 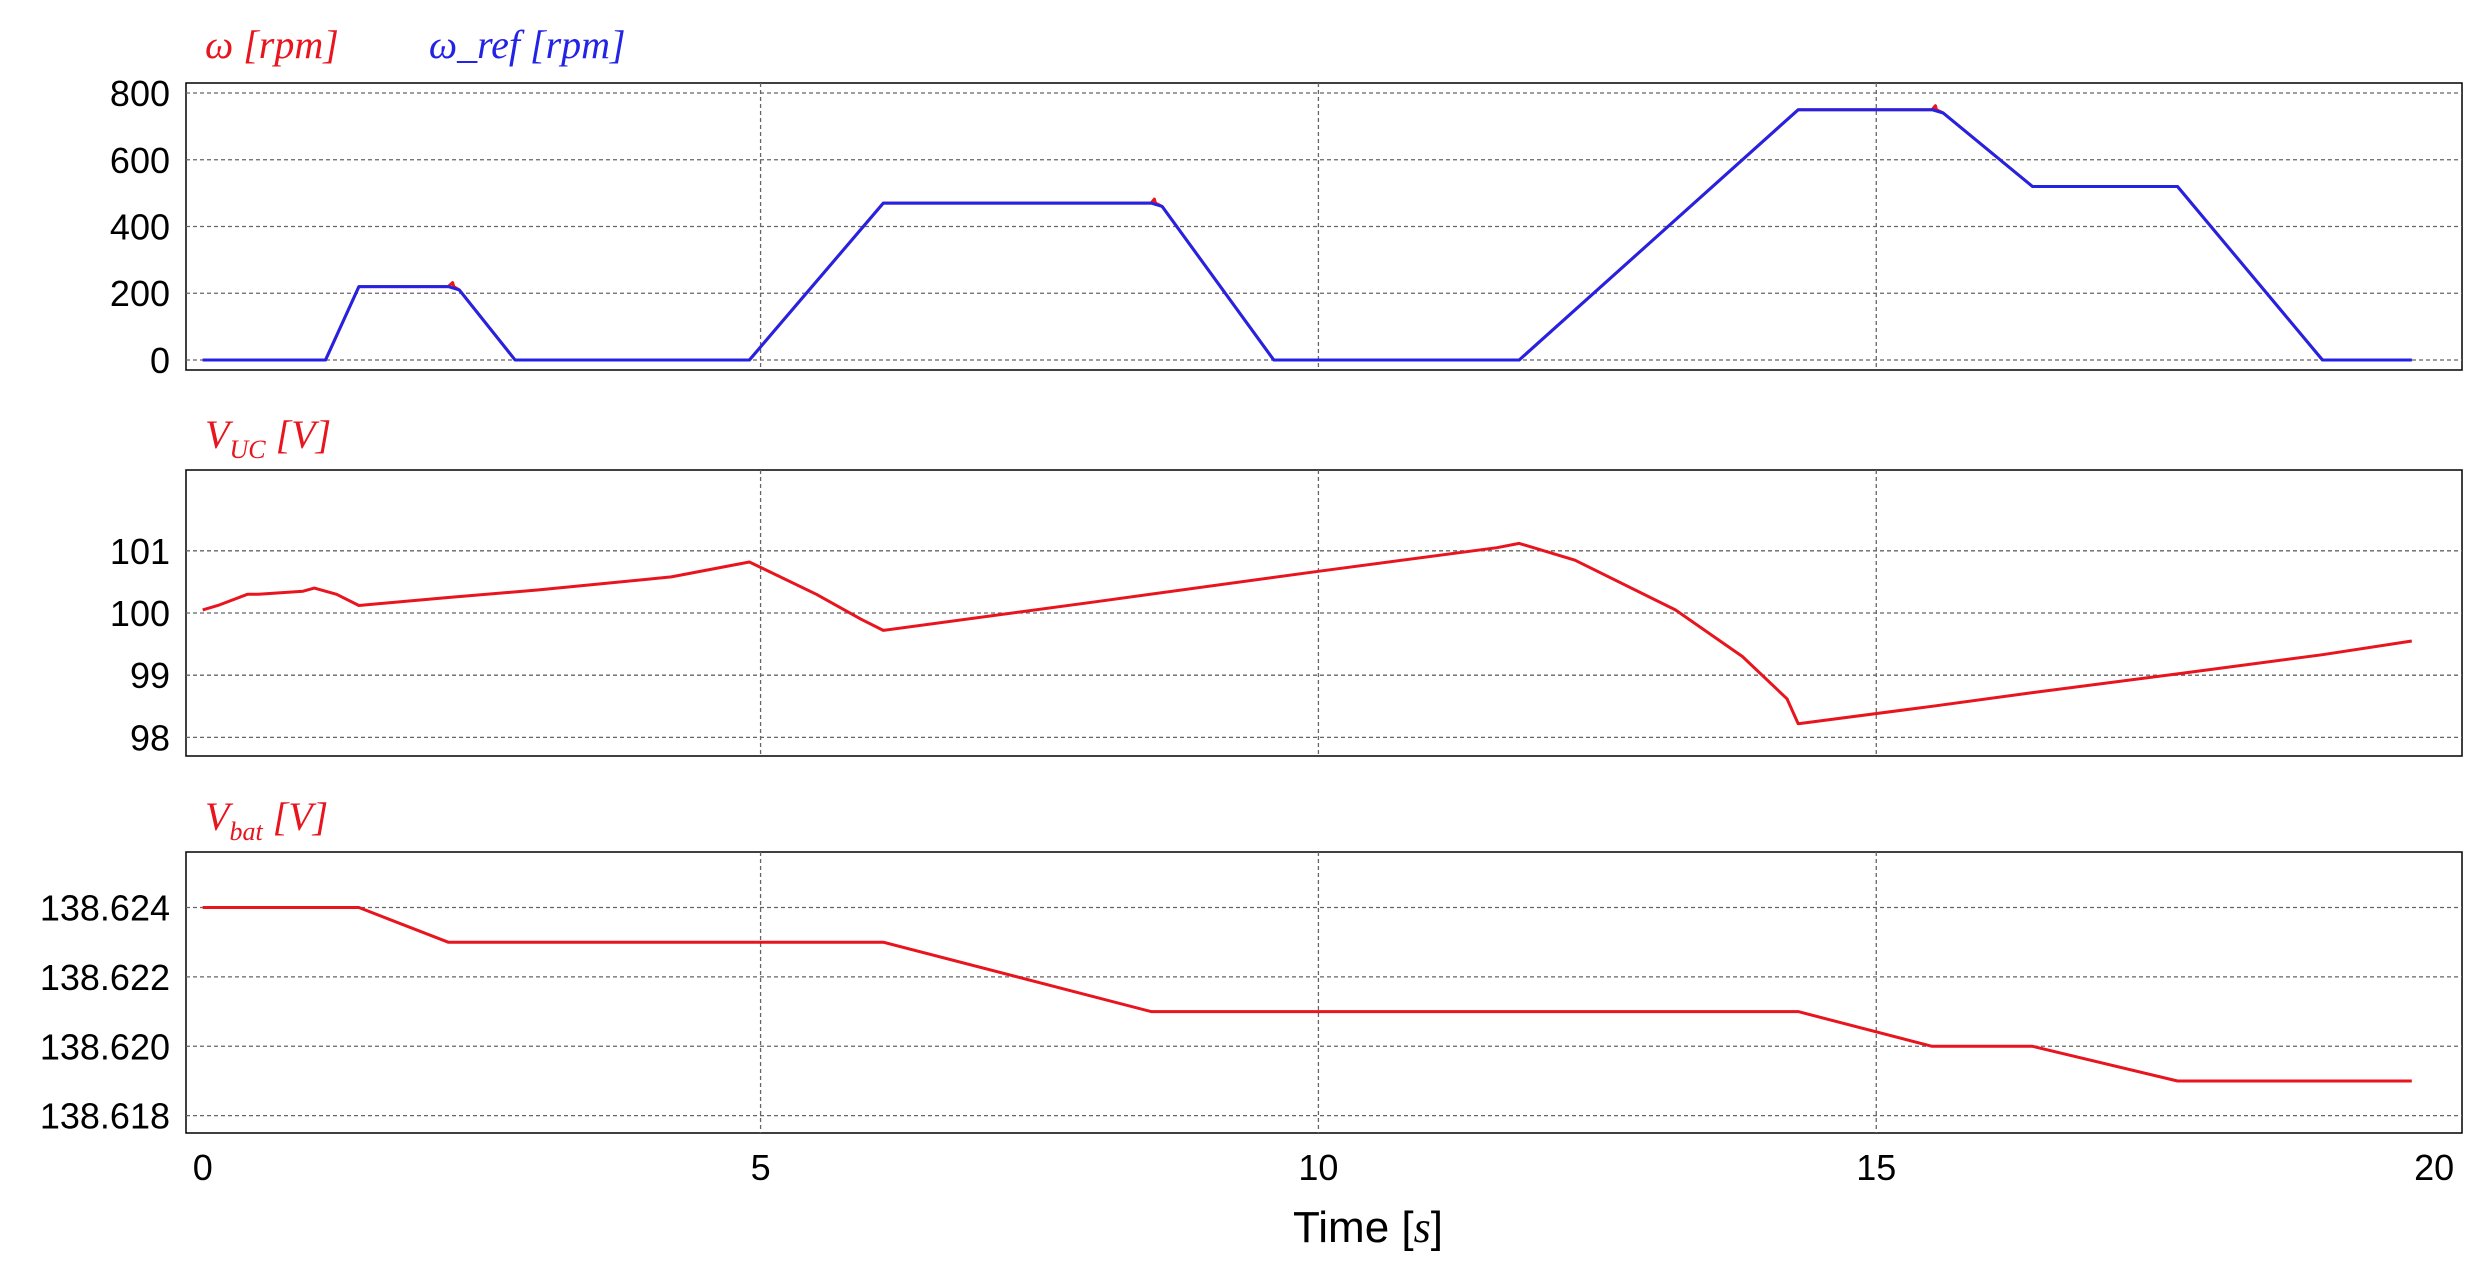 What do you see at coordinates (415, 44) in the screenshot?
I see `panel1-title: ω [rpm] ω_ref [rpm]` at bounding box center [415, 44].